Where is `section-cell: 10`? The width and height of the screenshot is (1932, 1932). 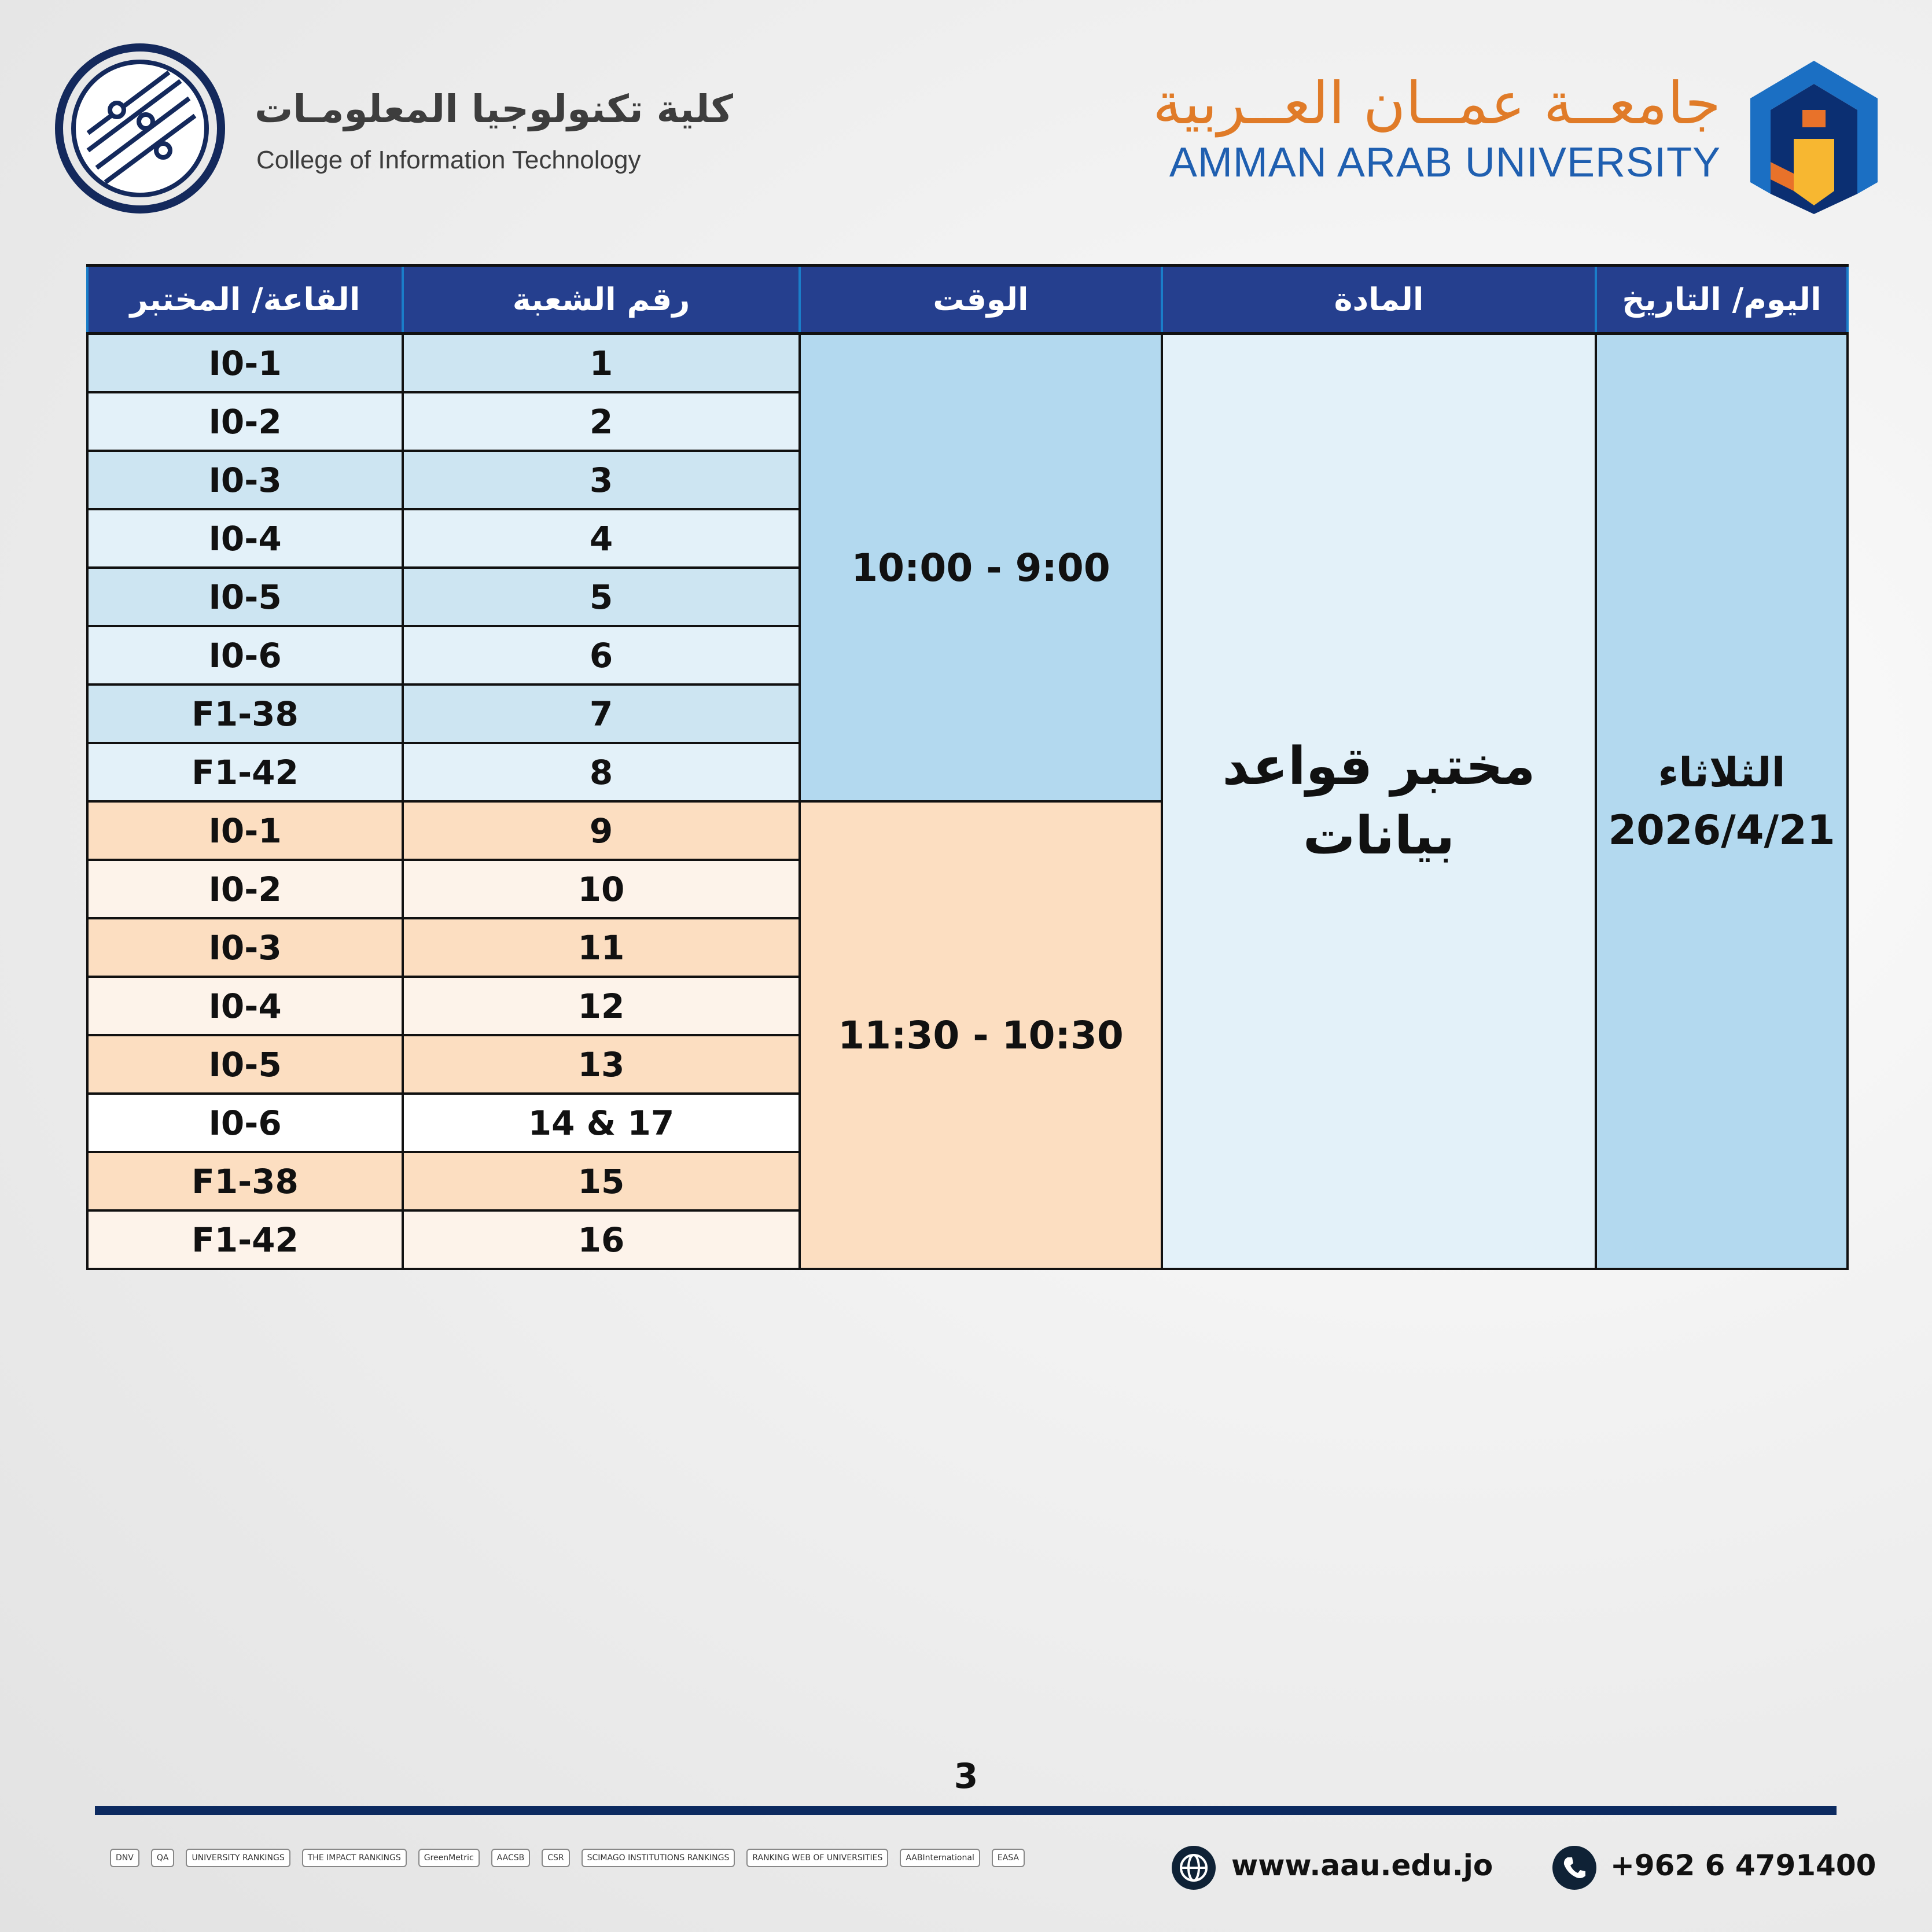 section-cell: 10 is located at coordinates (601, 889).